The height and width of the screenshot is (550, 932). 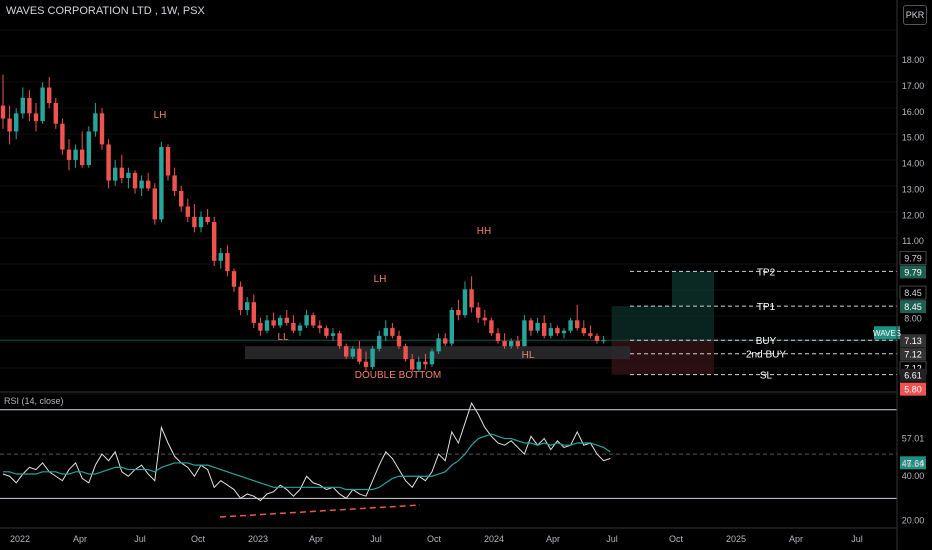 What do you see at coordinates (437, 353) in the screenshot?
I see `support-zone` at bounding box center [437, 353].